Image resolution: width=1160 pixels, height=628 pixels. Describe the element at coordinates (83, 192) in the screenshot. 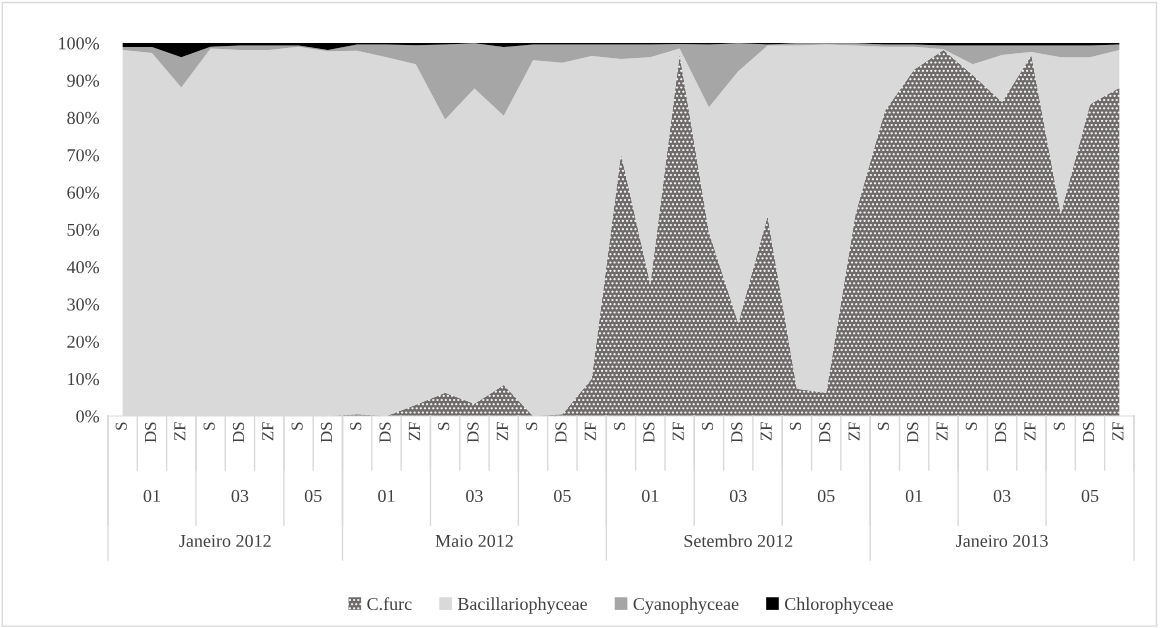

I see `y-tick-label: 60%` at that location.